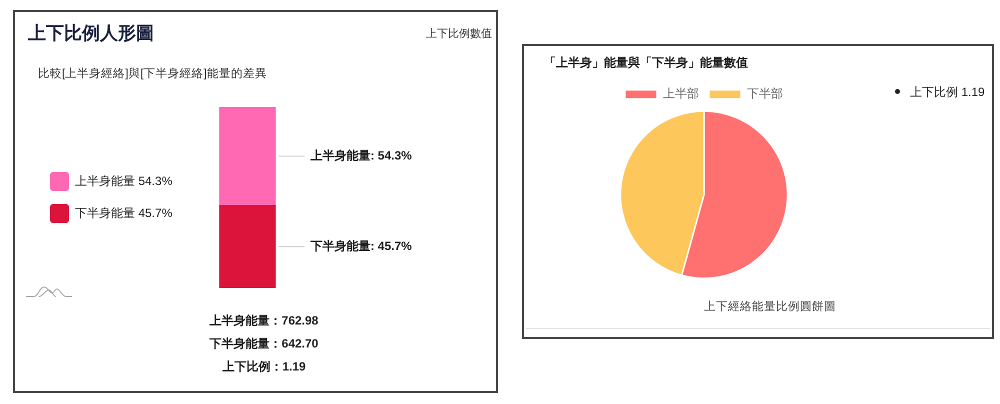  What do you see at coordinates (90, 32) in the screenshot?
I see `chart-title: 上下比例人形圖` at bounding box center [90, 32].